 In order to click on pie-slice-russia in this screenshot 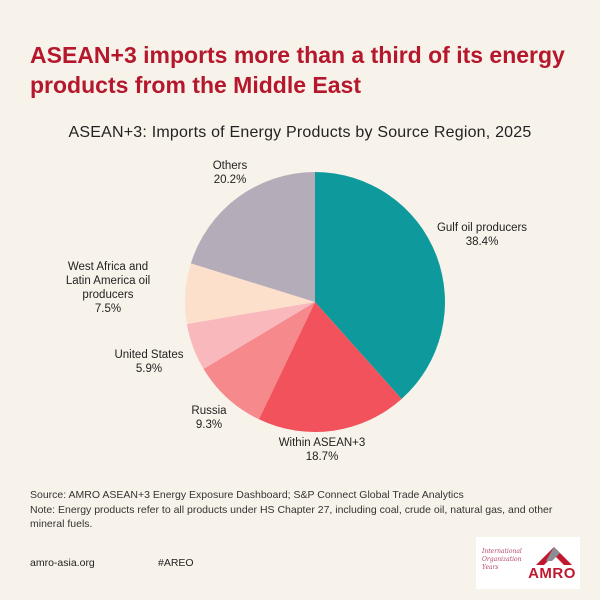, I will do `click(259, 361)`.